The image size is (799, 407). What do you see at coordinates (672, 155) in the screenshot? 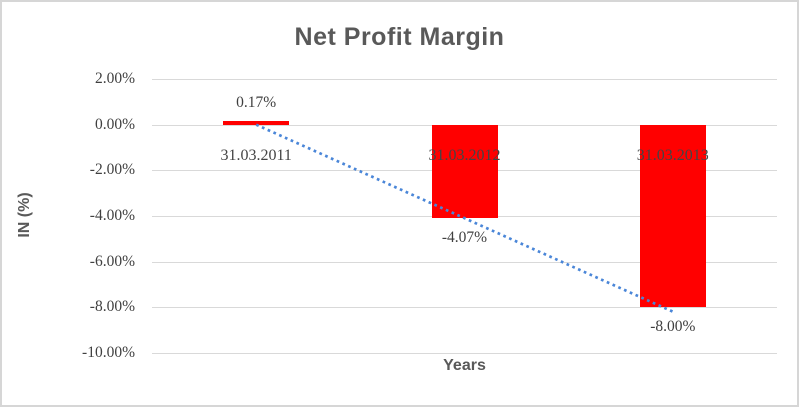
I see `x-category-label: 31.03.2013` at bounding box center [672, 155].